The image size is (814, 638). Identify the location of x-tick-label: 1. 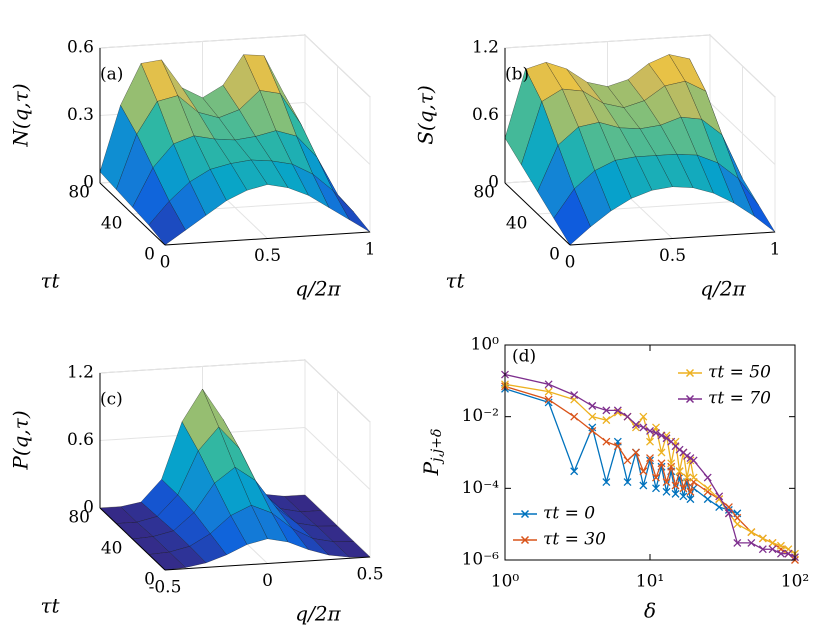
(370, 250).